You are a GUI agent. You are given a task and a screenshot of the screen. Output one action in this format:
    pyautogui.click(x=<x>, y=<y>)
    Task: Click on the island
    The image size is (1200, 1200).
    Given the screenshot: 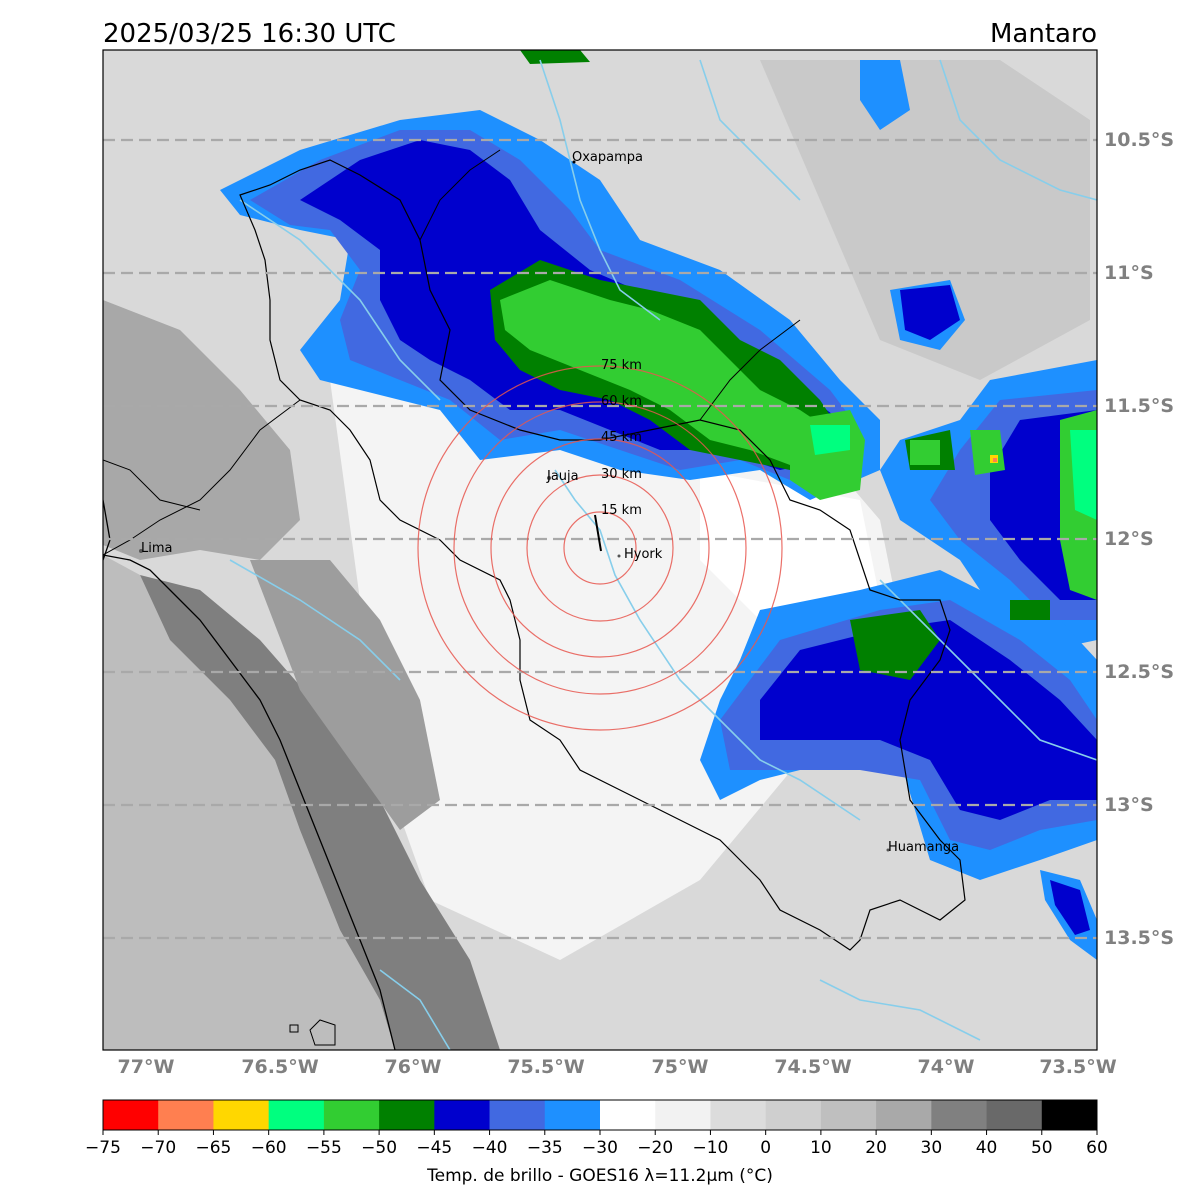 What is the action you would take?
    pyautogui.click(x=322, y=1032)
    